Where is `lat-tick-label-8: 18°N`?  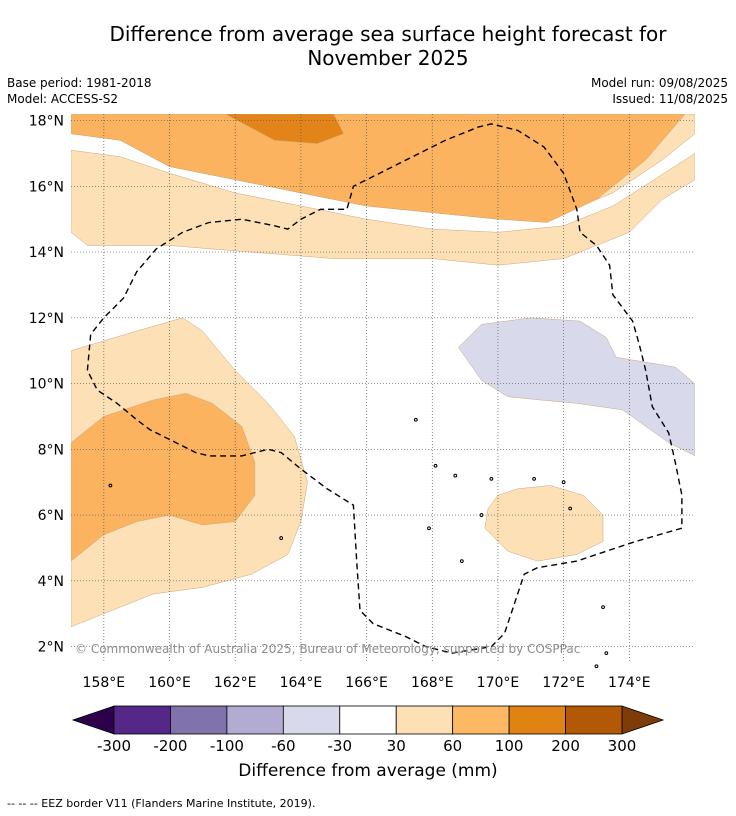 lat-tick-label-8: 18°N is located at coordinates (46, 122).